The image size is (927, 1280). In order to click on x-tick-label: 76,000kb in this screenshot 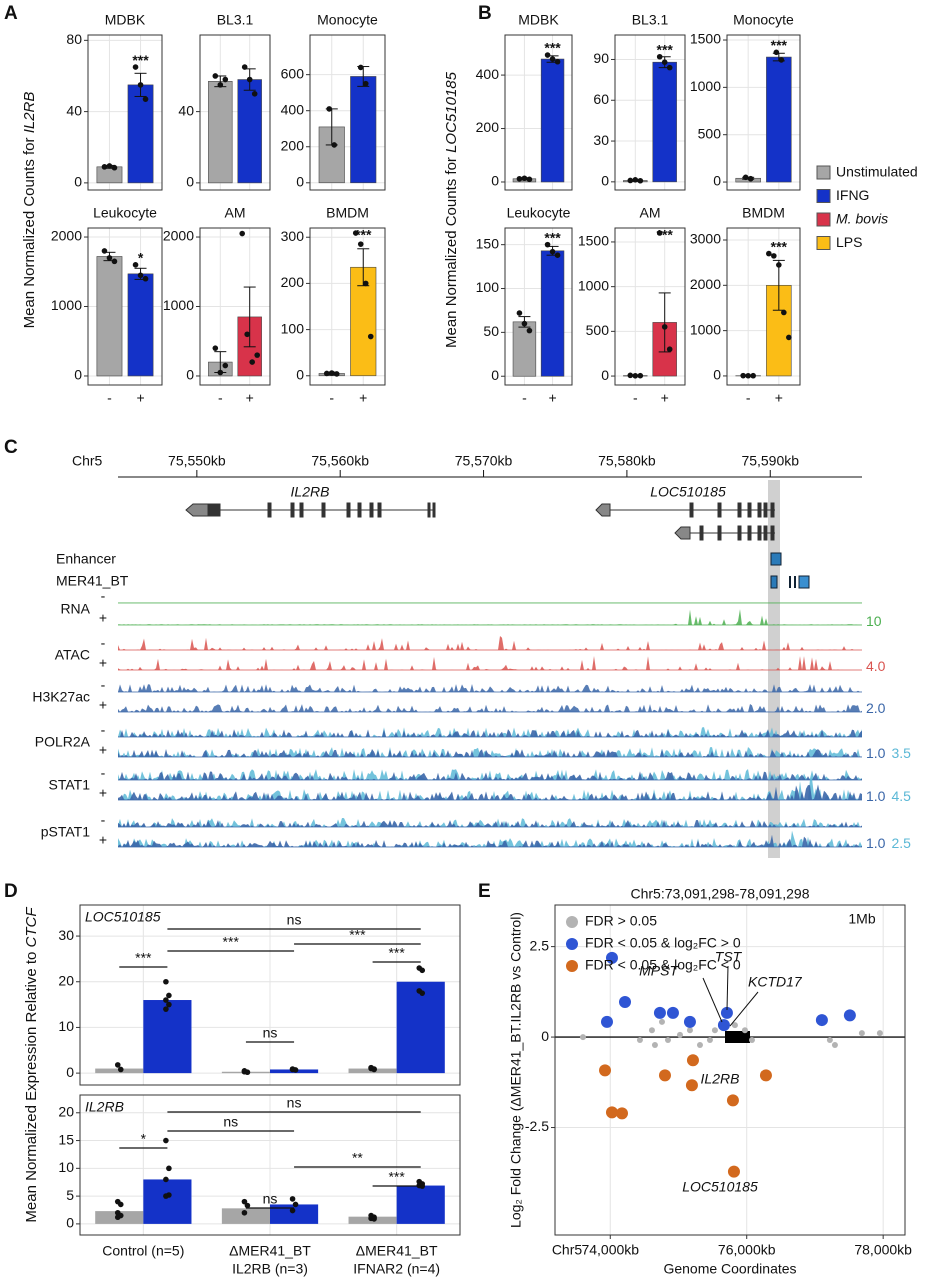, I will do `click(747, 1250)`.